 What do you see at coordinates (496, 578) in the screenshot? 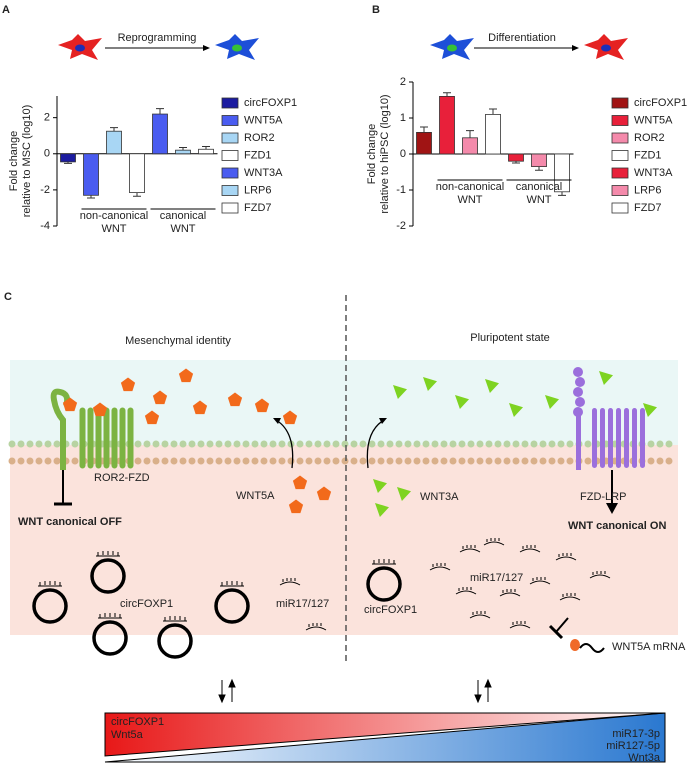
I see `mir-label: miR17/127` at bounding box center [496, 578].